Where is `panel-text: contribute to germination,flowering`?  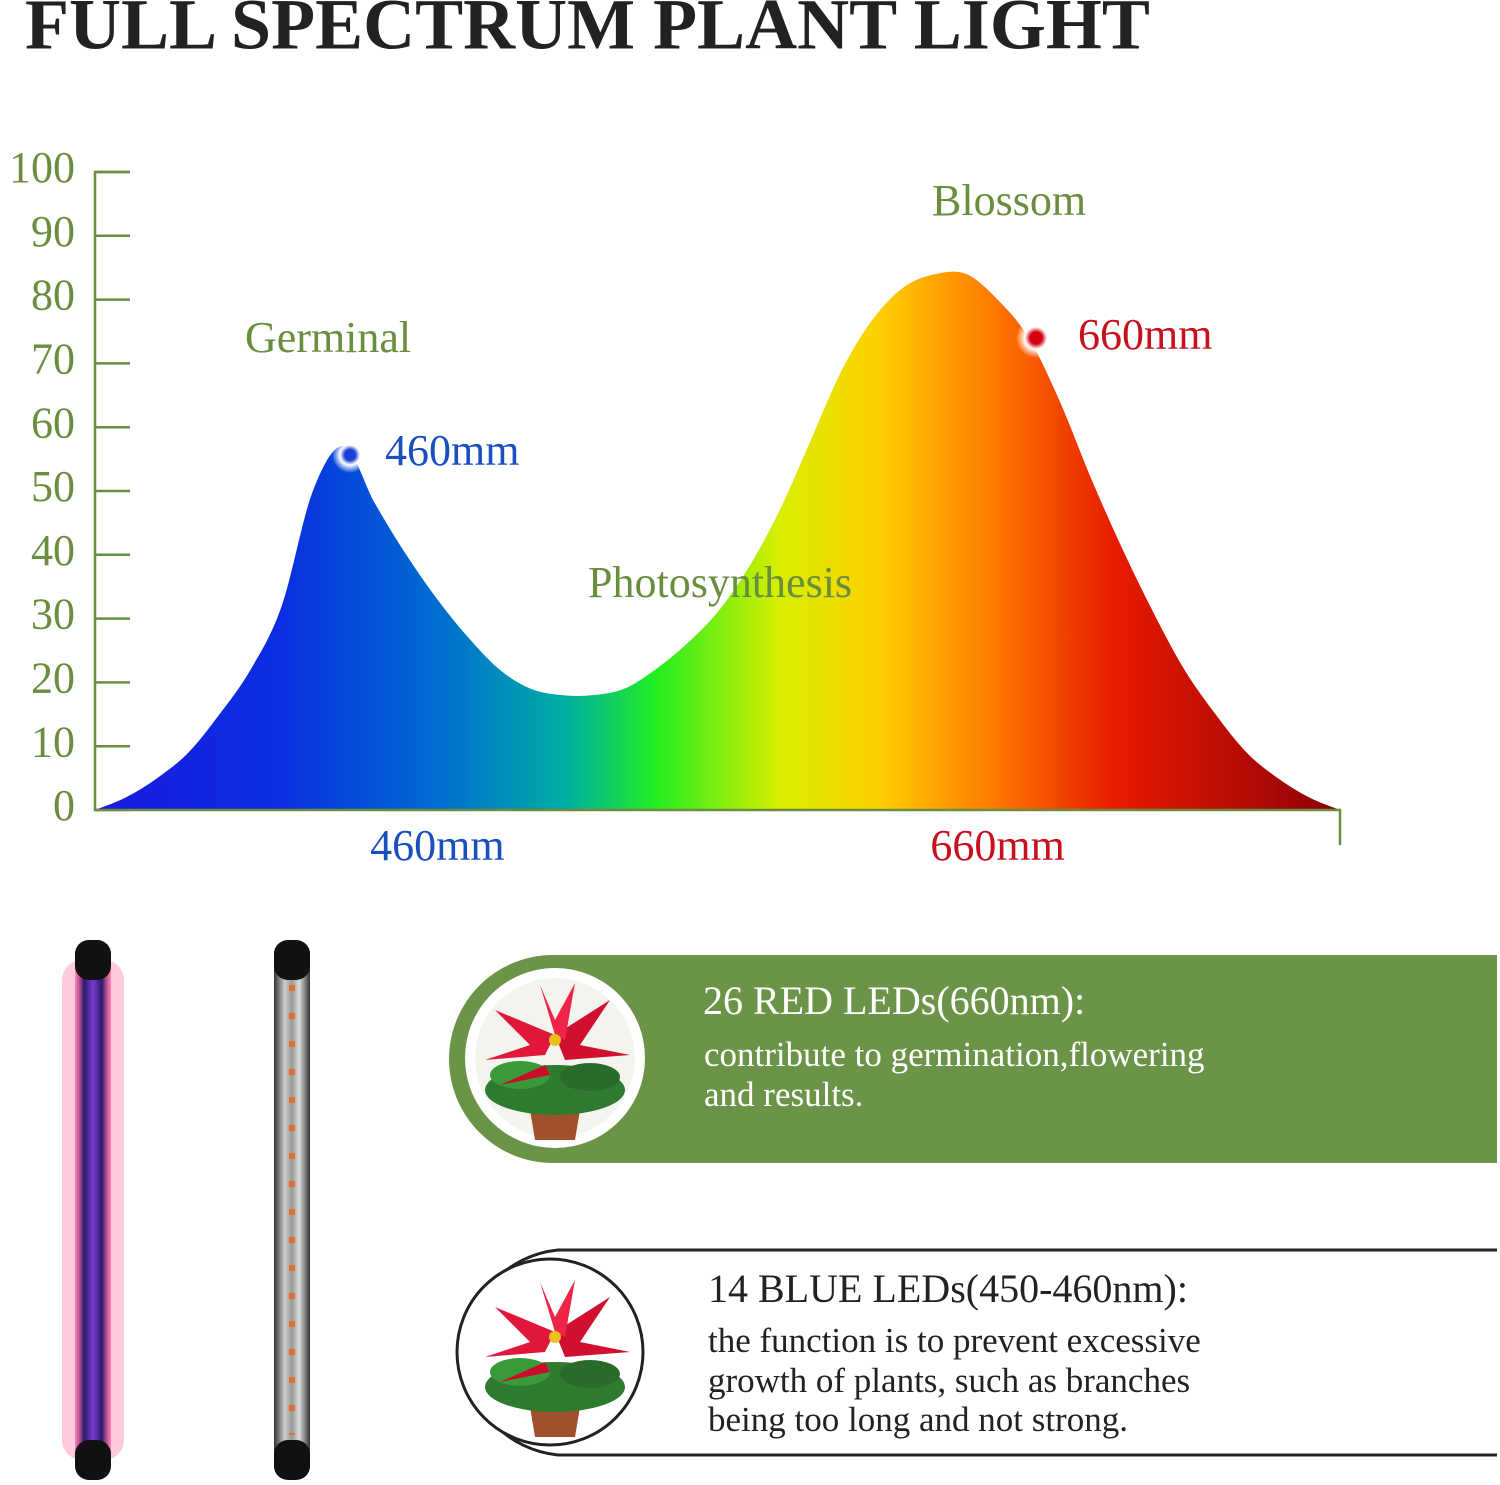 panel-text: contribute to germination,flowering is located at coordinates (954, 1054).